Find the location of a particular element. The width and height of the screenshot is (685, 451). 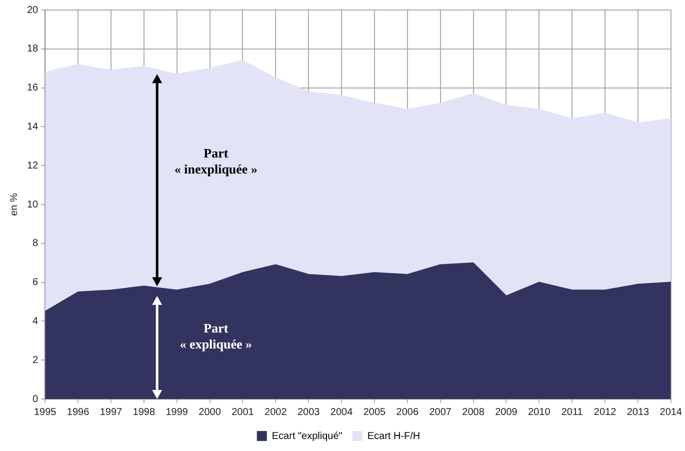

y-tick-label: 0 is located at coordinates (35, 399).